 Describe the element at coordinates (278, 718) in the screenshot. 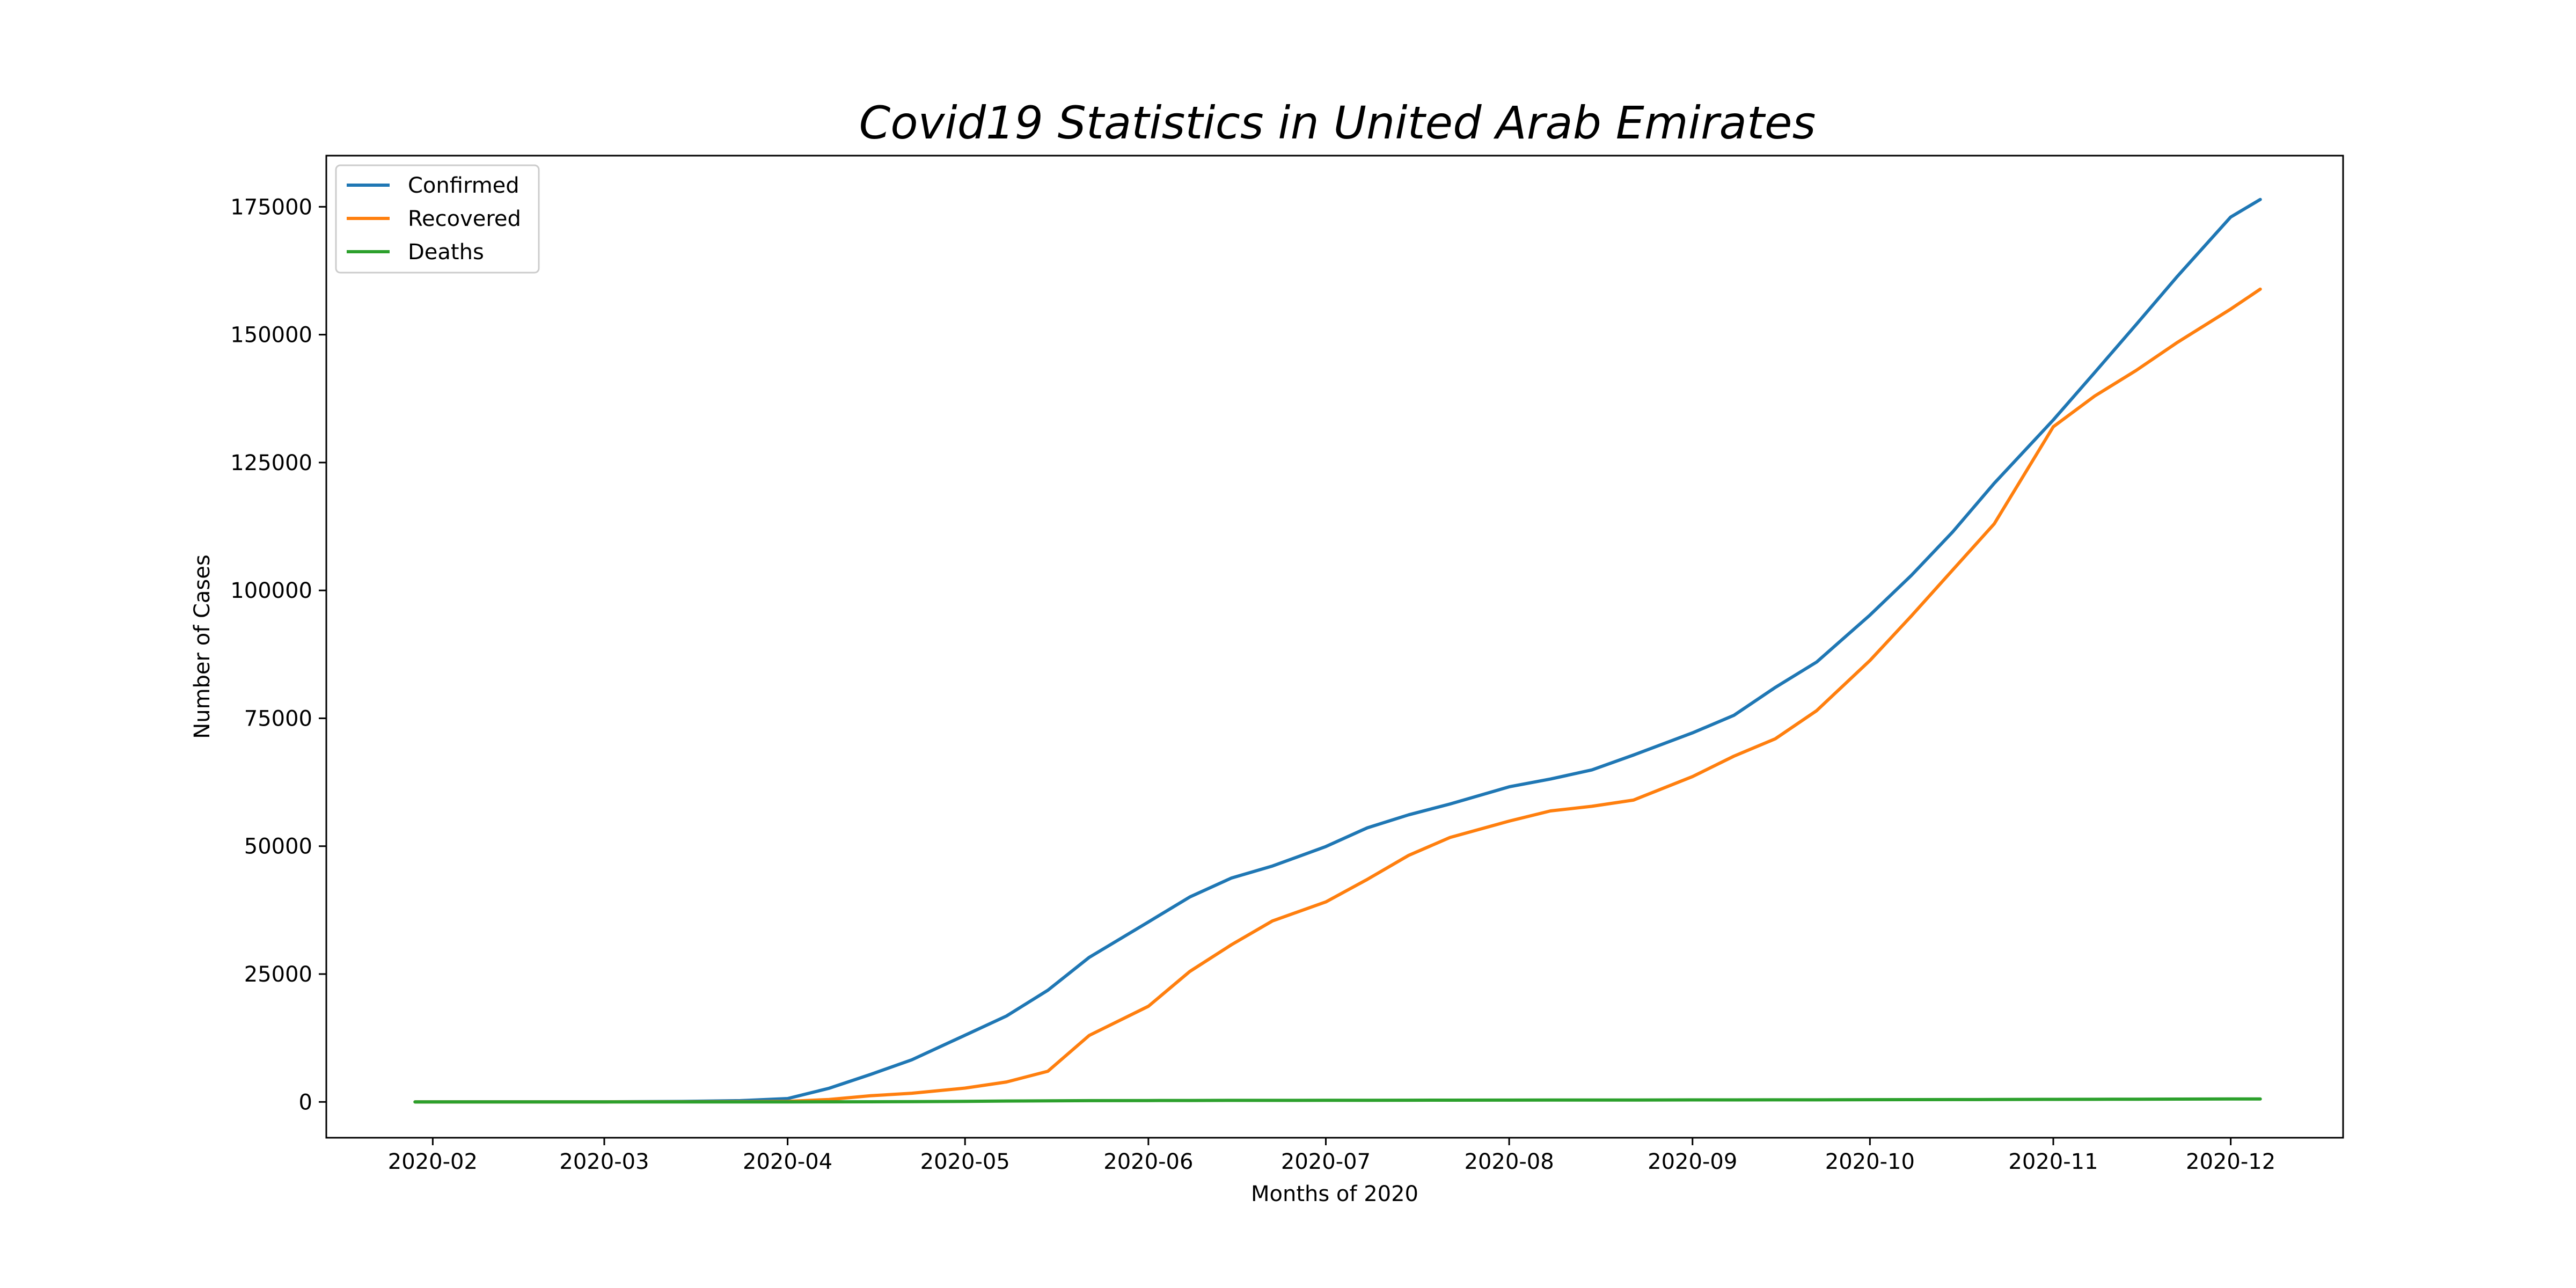

I see `y-tick-label: 75000` at that location.